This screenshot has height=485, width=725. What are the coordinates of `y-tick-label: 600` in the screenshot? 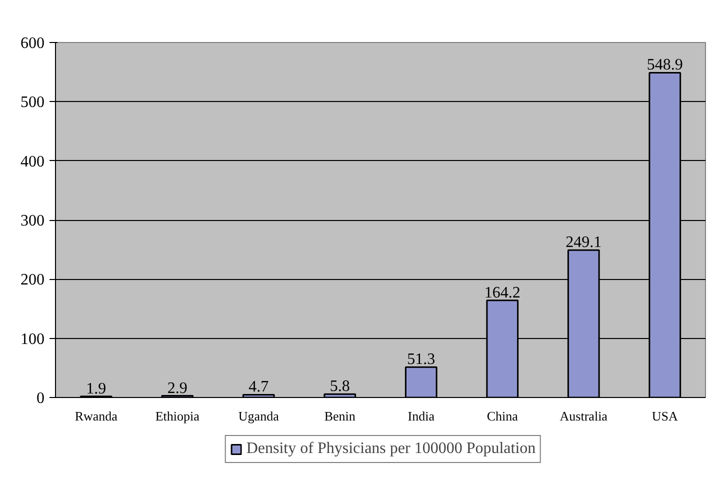 It's located at (32, 43).